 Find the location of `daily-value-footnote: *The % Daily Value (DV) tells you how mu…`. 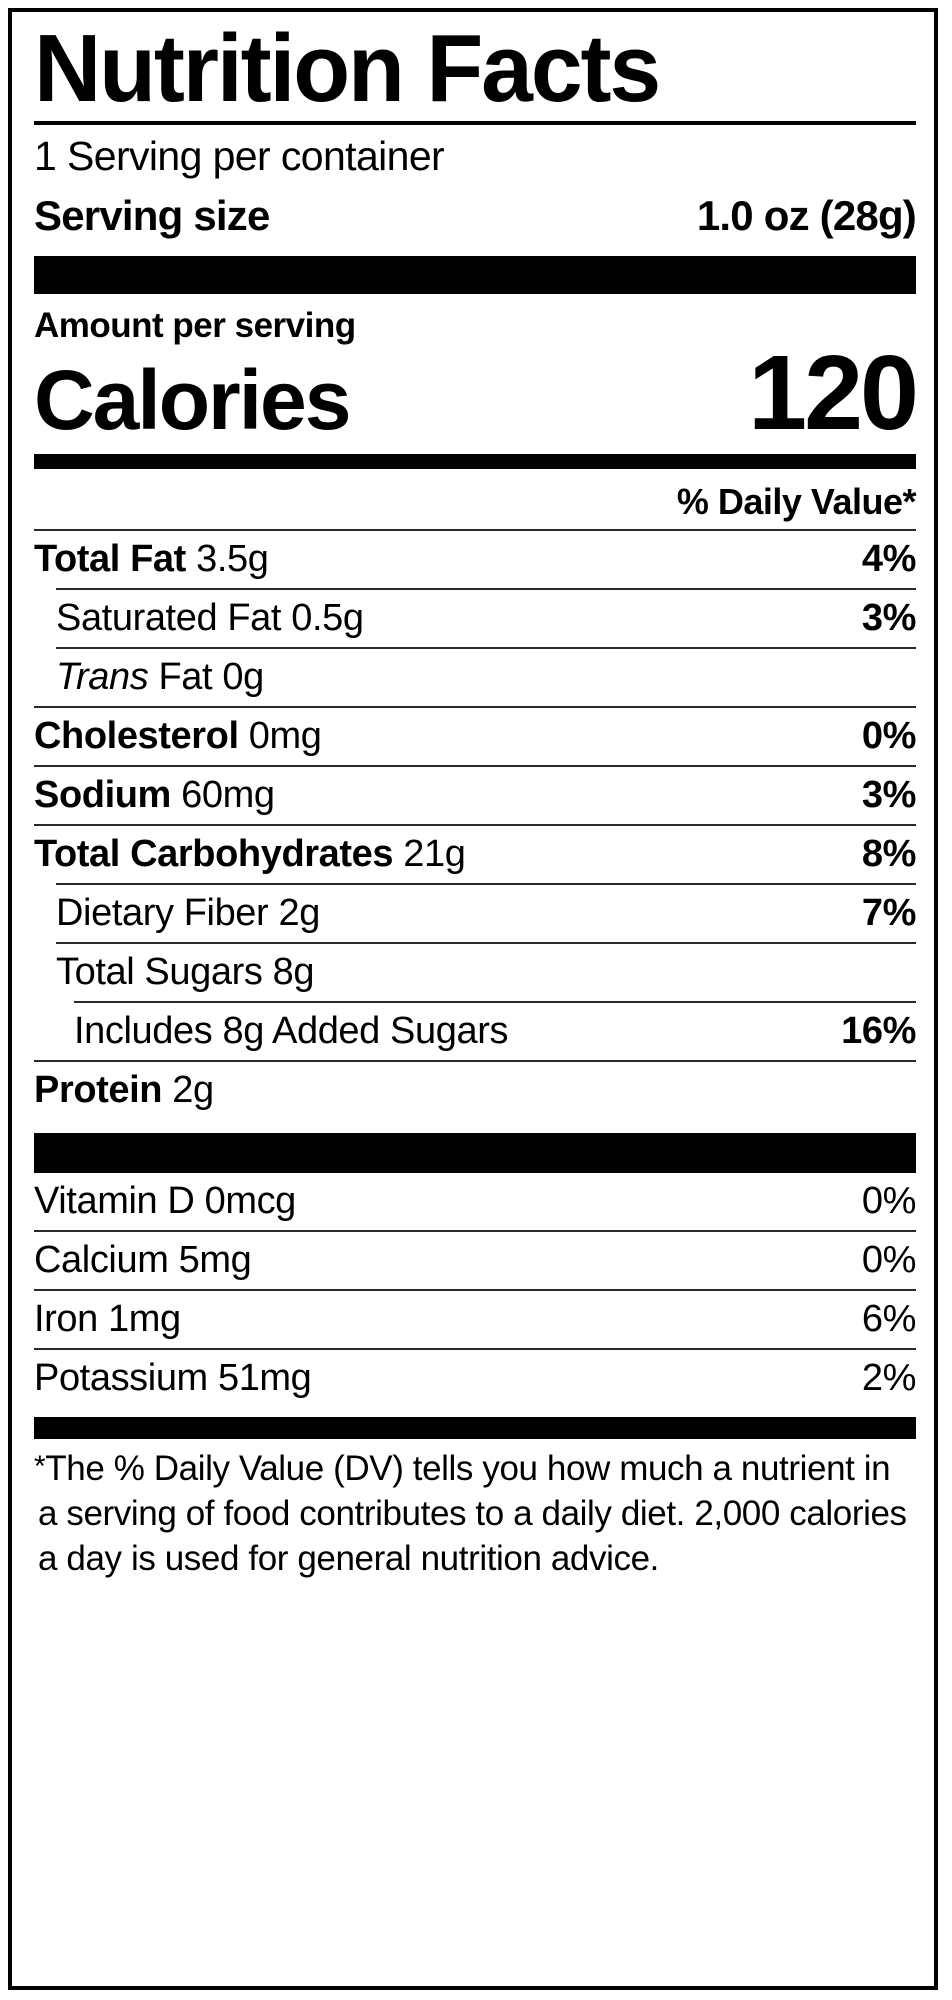

daily-value-footnote: *The % Daily Value (DV) tells you how mu… is located at coordinates (475, 1510).